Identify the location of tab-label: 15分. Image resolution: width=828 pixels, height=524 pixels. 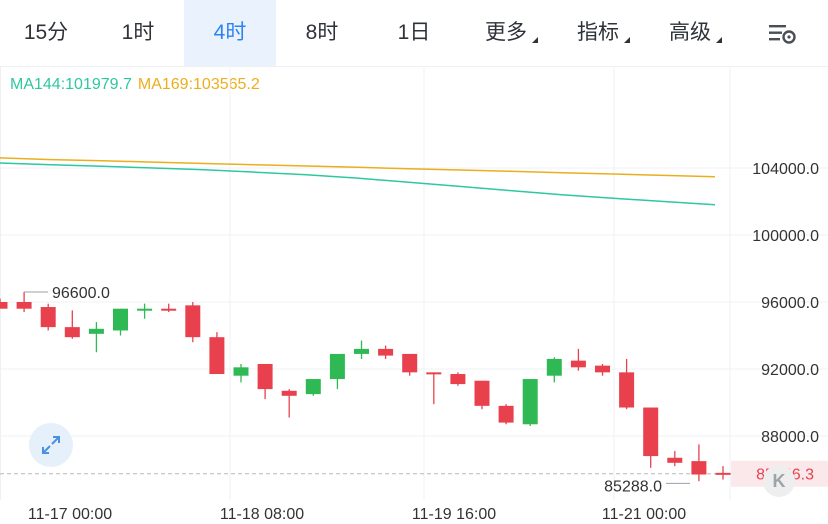
(46, 32).